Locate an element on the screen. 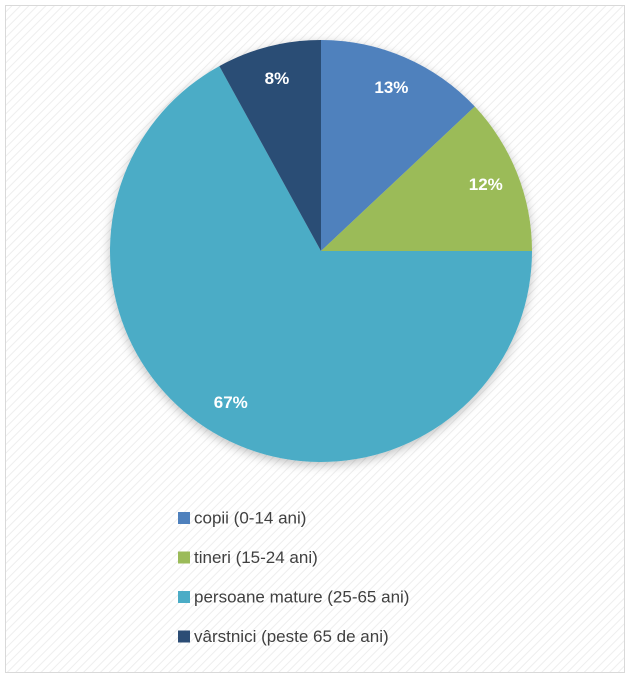 The width and height of the screenshot is (630, 678). data-label: 12% is located at coordinates (486, 184).